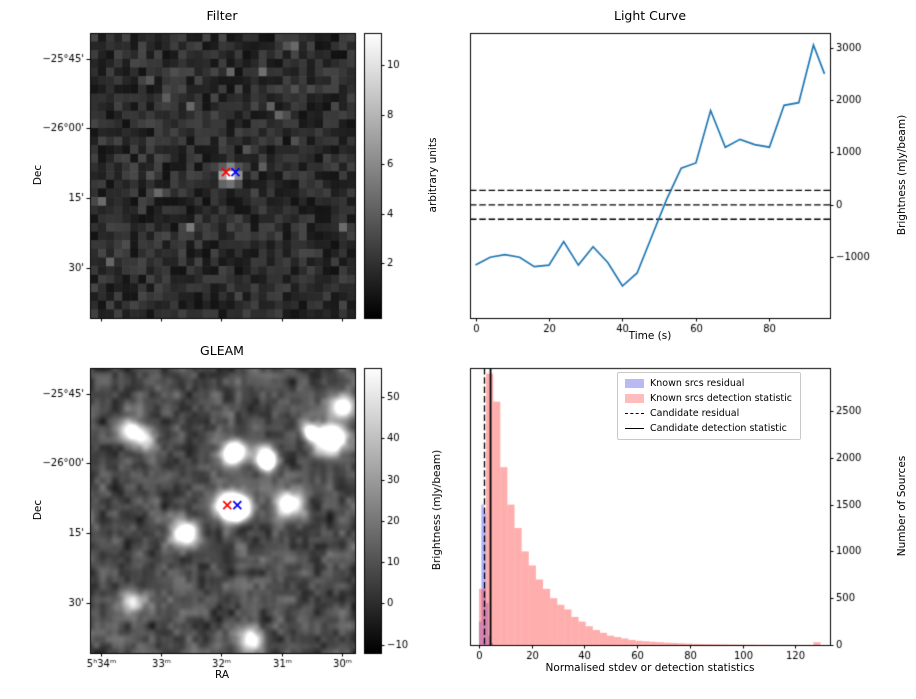 This screenshot has width=916, height=699. I want to click on legend-swatch-candidate-detection, so click(634, 428).